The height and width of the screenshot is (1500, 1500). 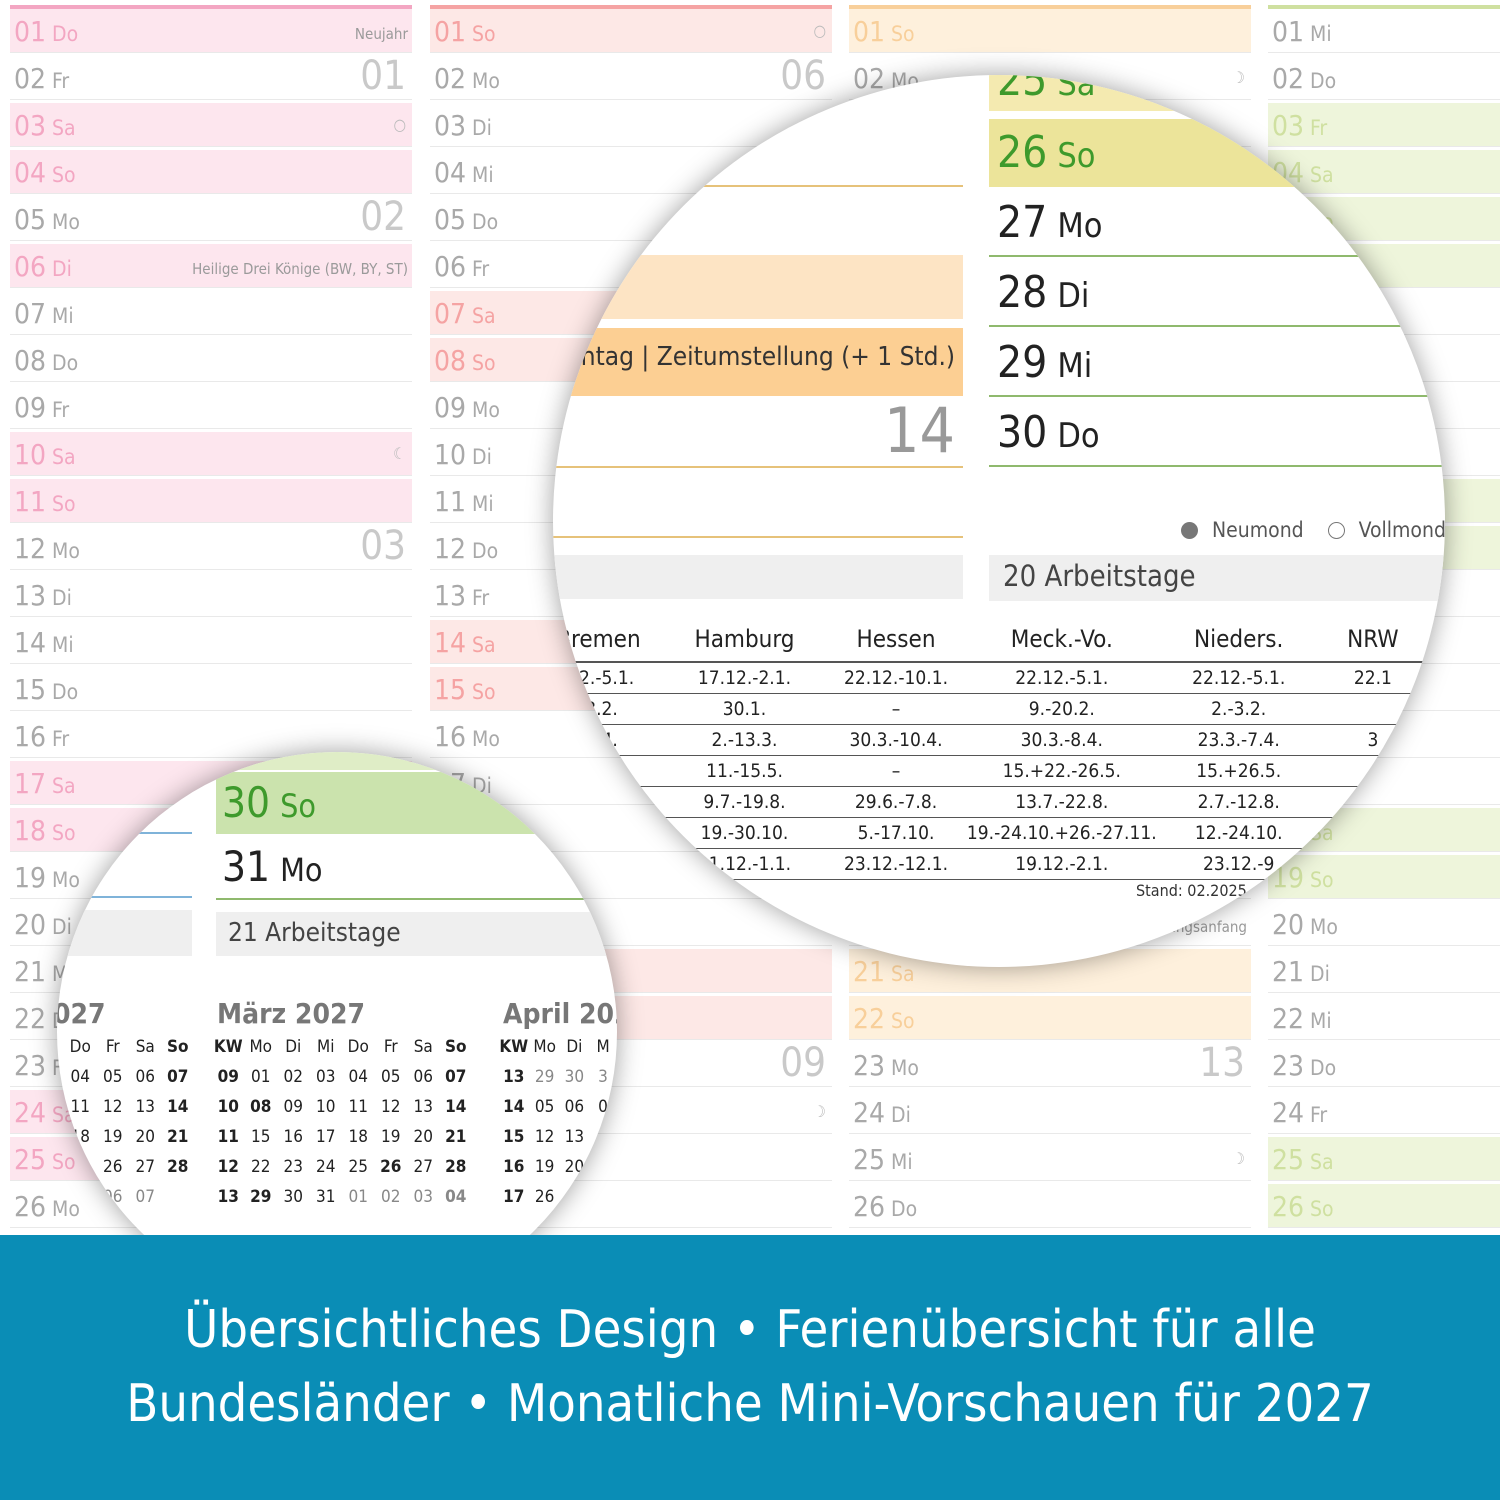 What do you see at coordinates (80, 1077) in the screenshot?
I see `mini-day: 04` at bounding box center [80, 1077].